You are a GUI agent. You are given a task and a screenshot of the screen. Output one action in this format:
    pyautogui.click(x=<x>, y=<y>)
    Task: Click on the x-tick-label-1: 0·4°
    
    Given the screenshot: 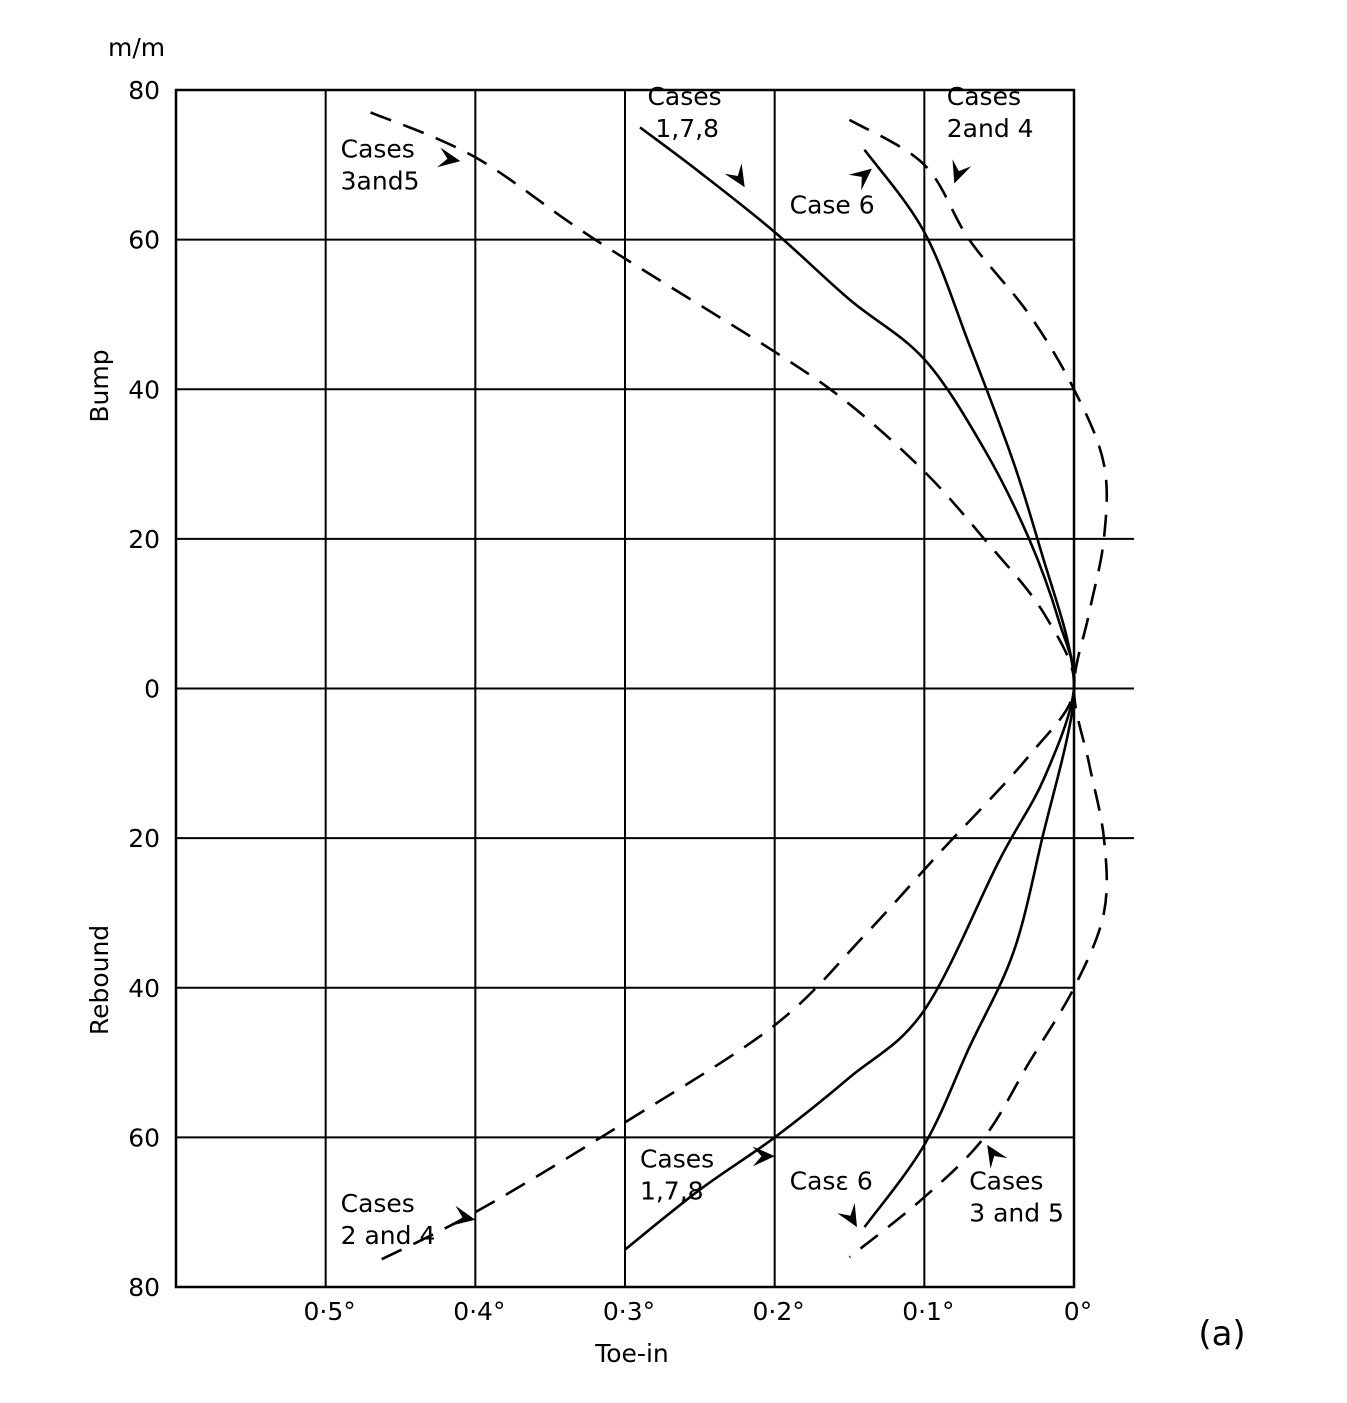 What is the action you would take?
    pyautogui.click(x=479, y=1311)
    